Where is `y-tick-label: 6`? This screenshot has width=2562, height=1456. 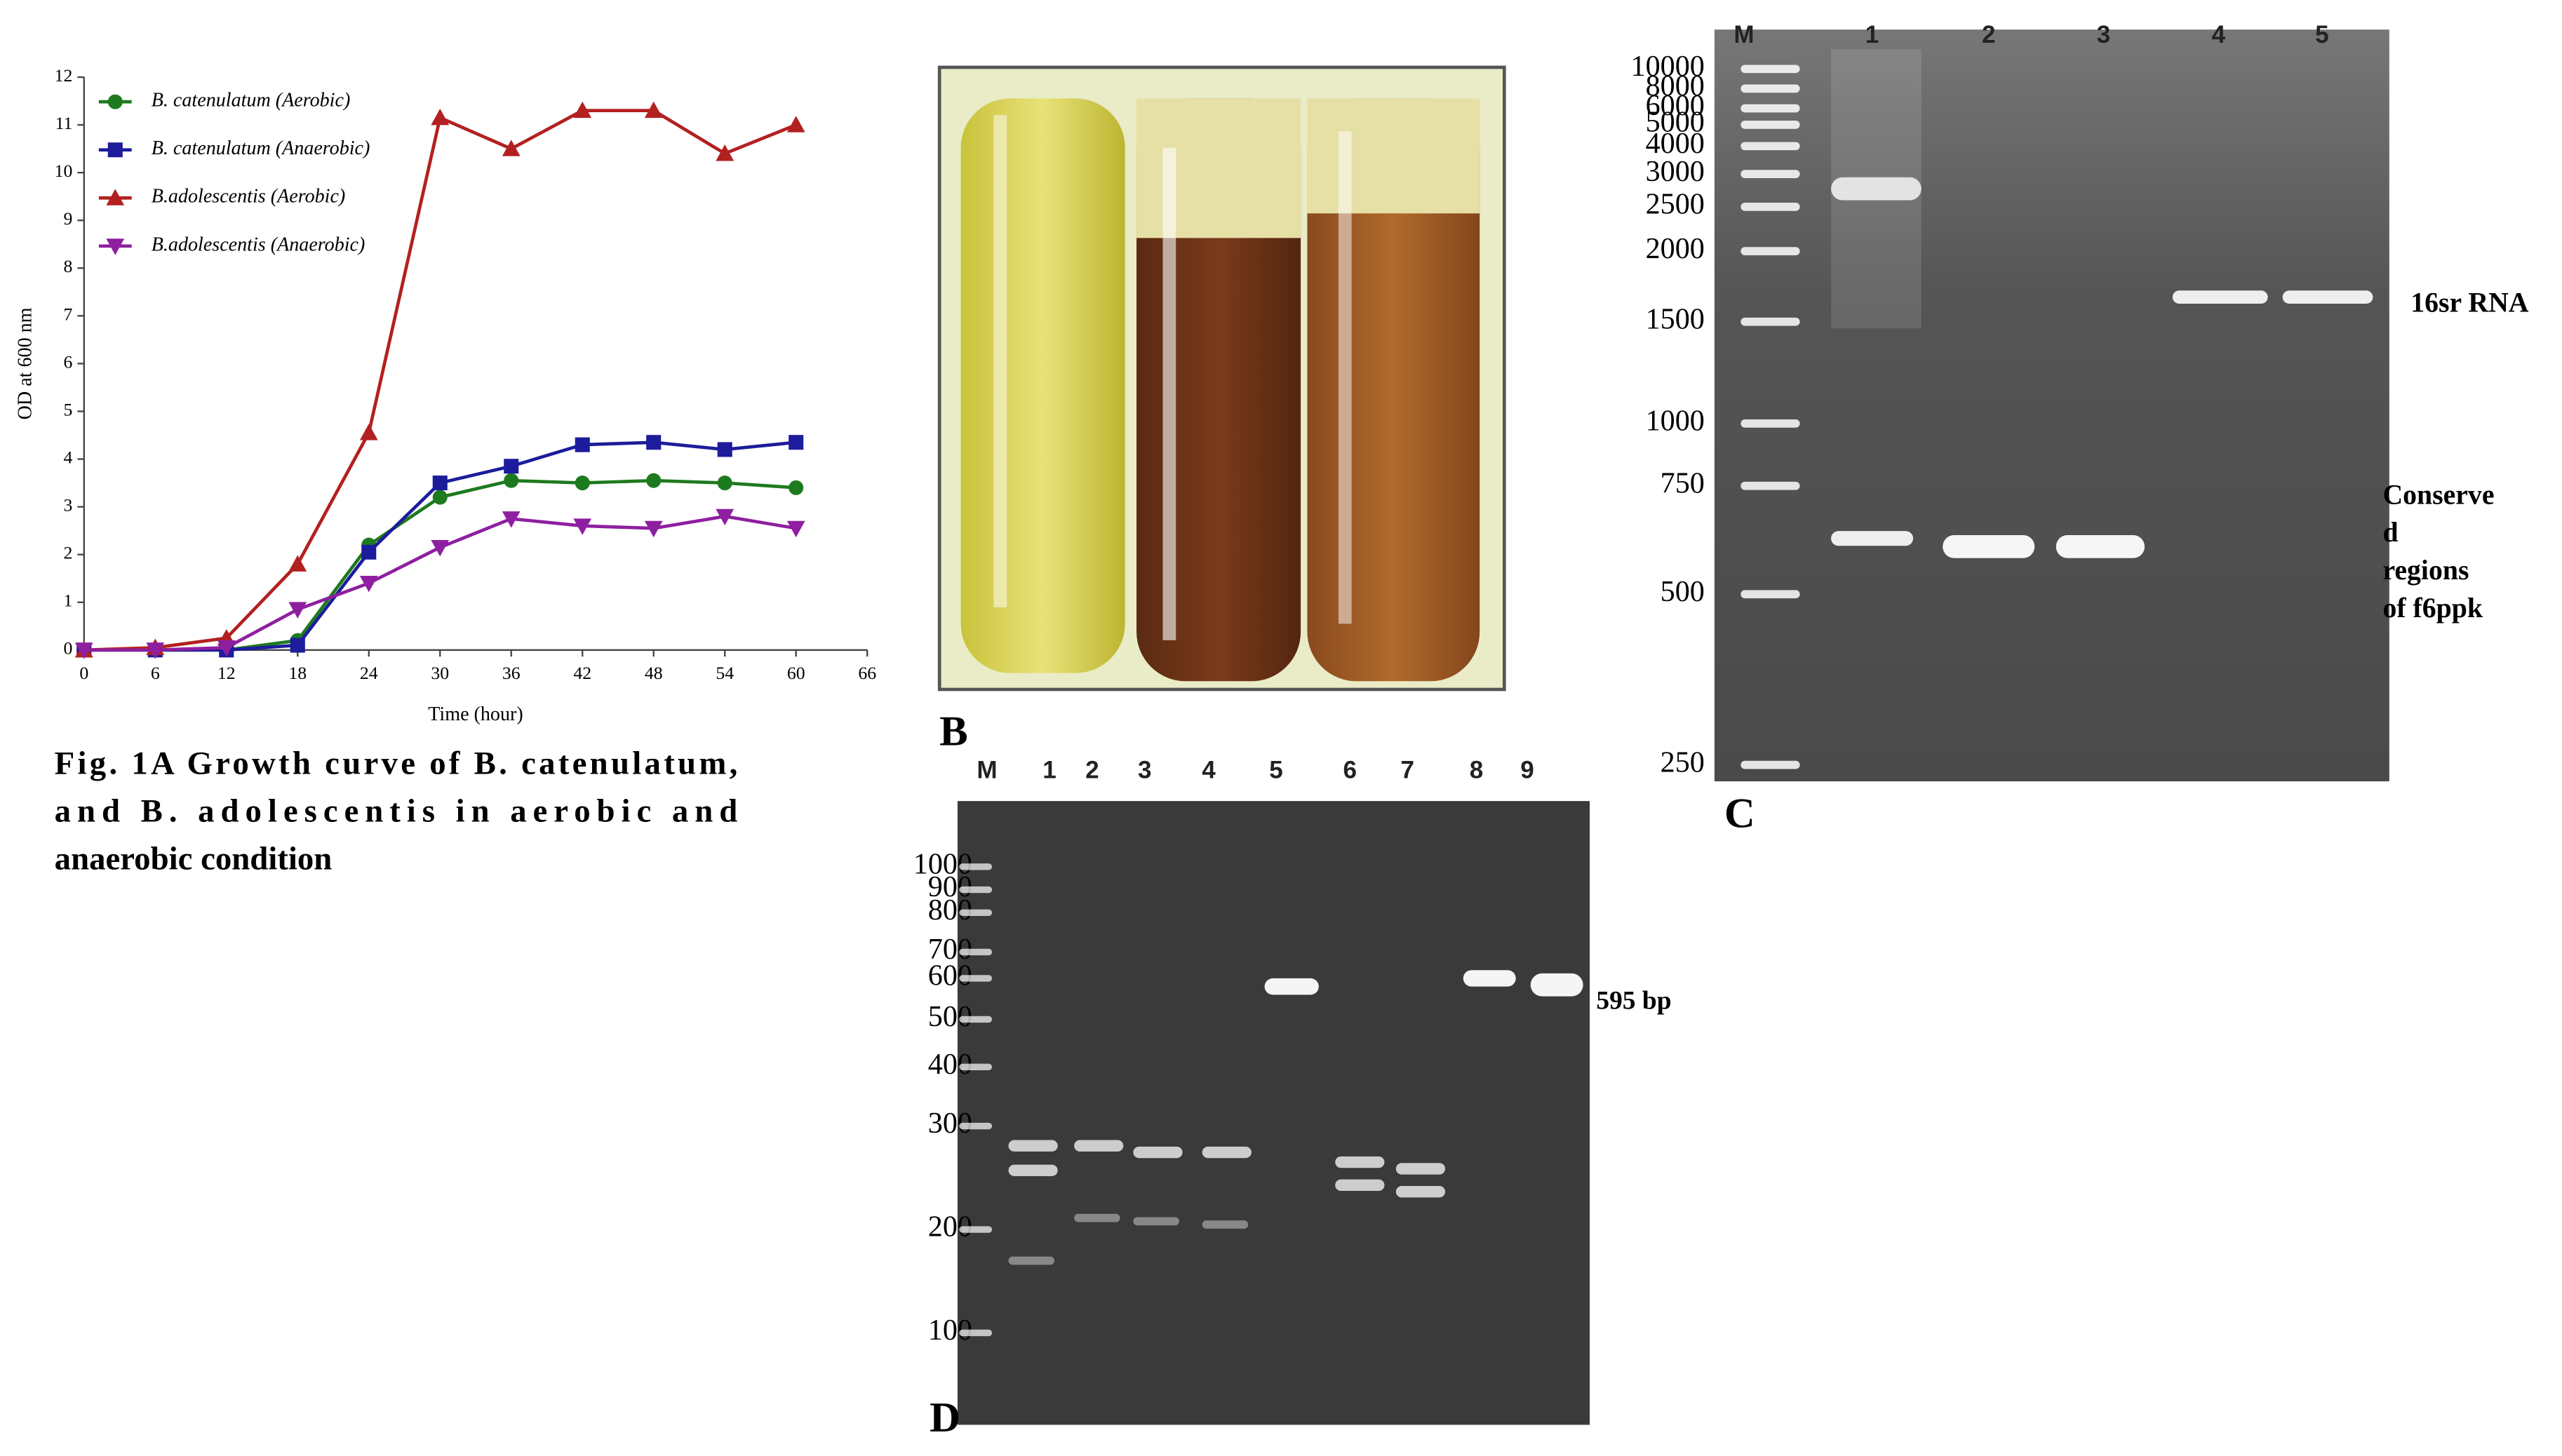 y-tick-label: 6 is located at coordinates (68, 361).